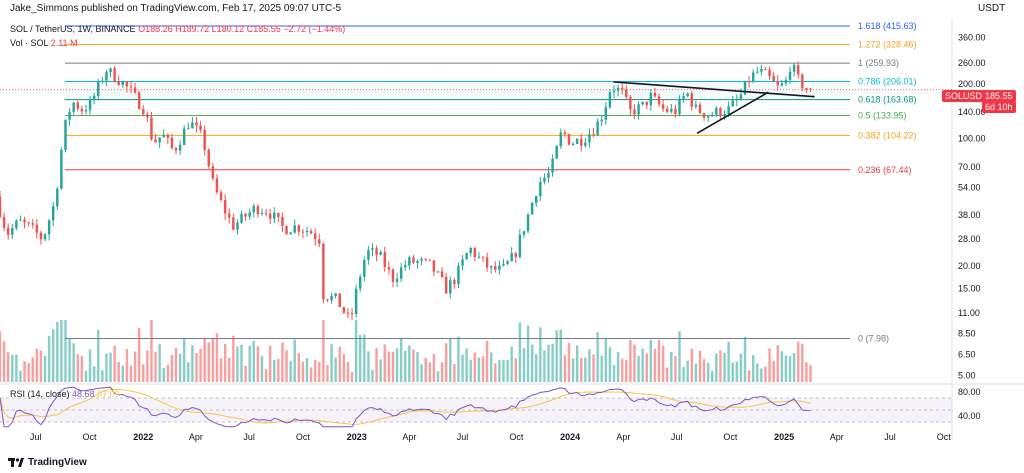 Image resolution: width=1024 pixels, height=473 pixels. Describe the element at coordinates (47, 462) in the screenshot. I see `tradingview-brand: TradingView` at that location.